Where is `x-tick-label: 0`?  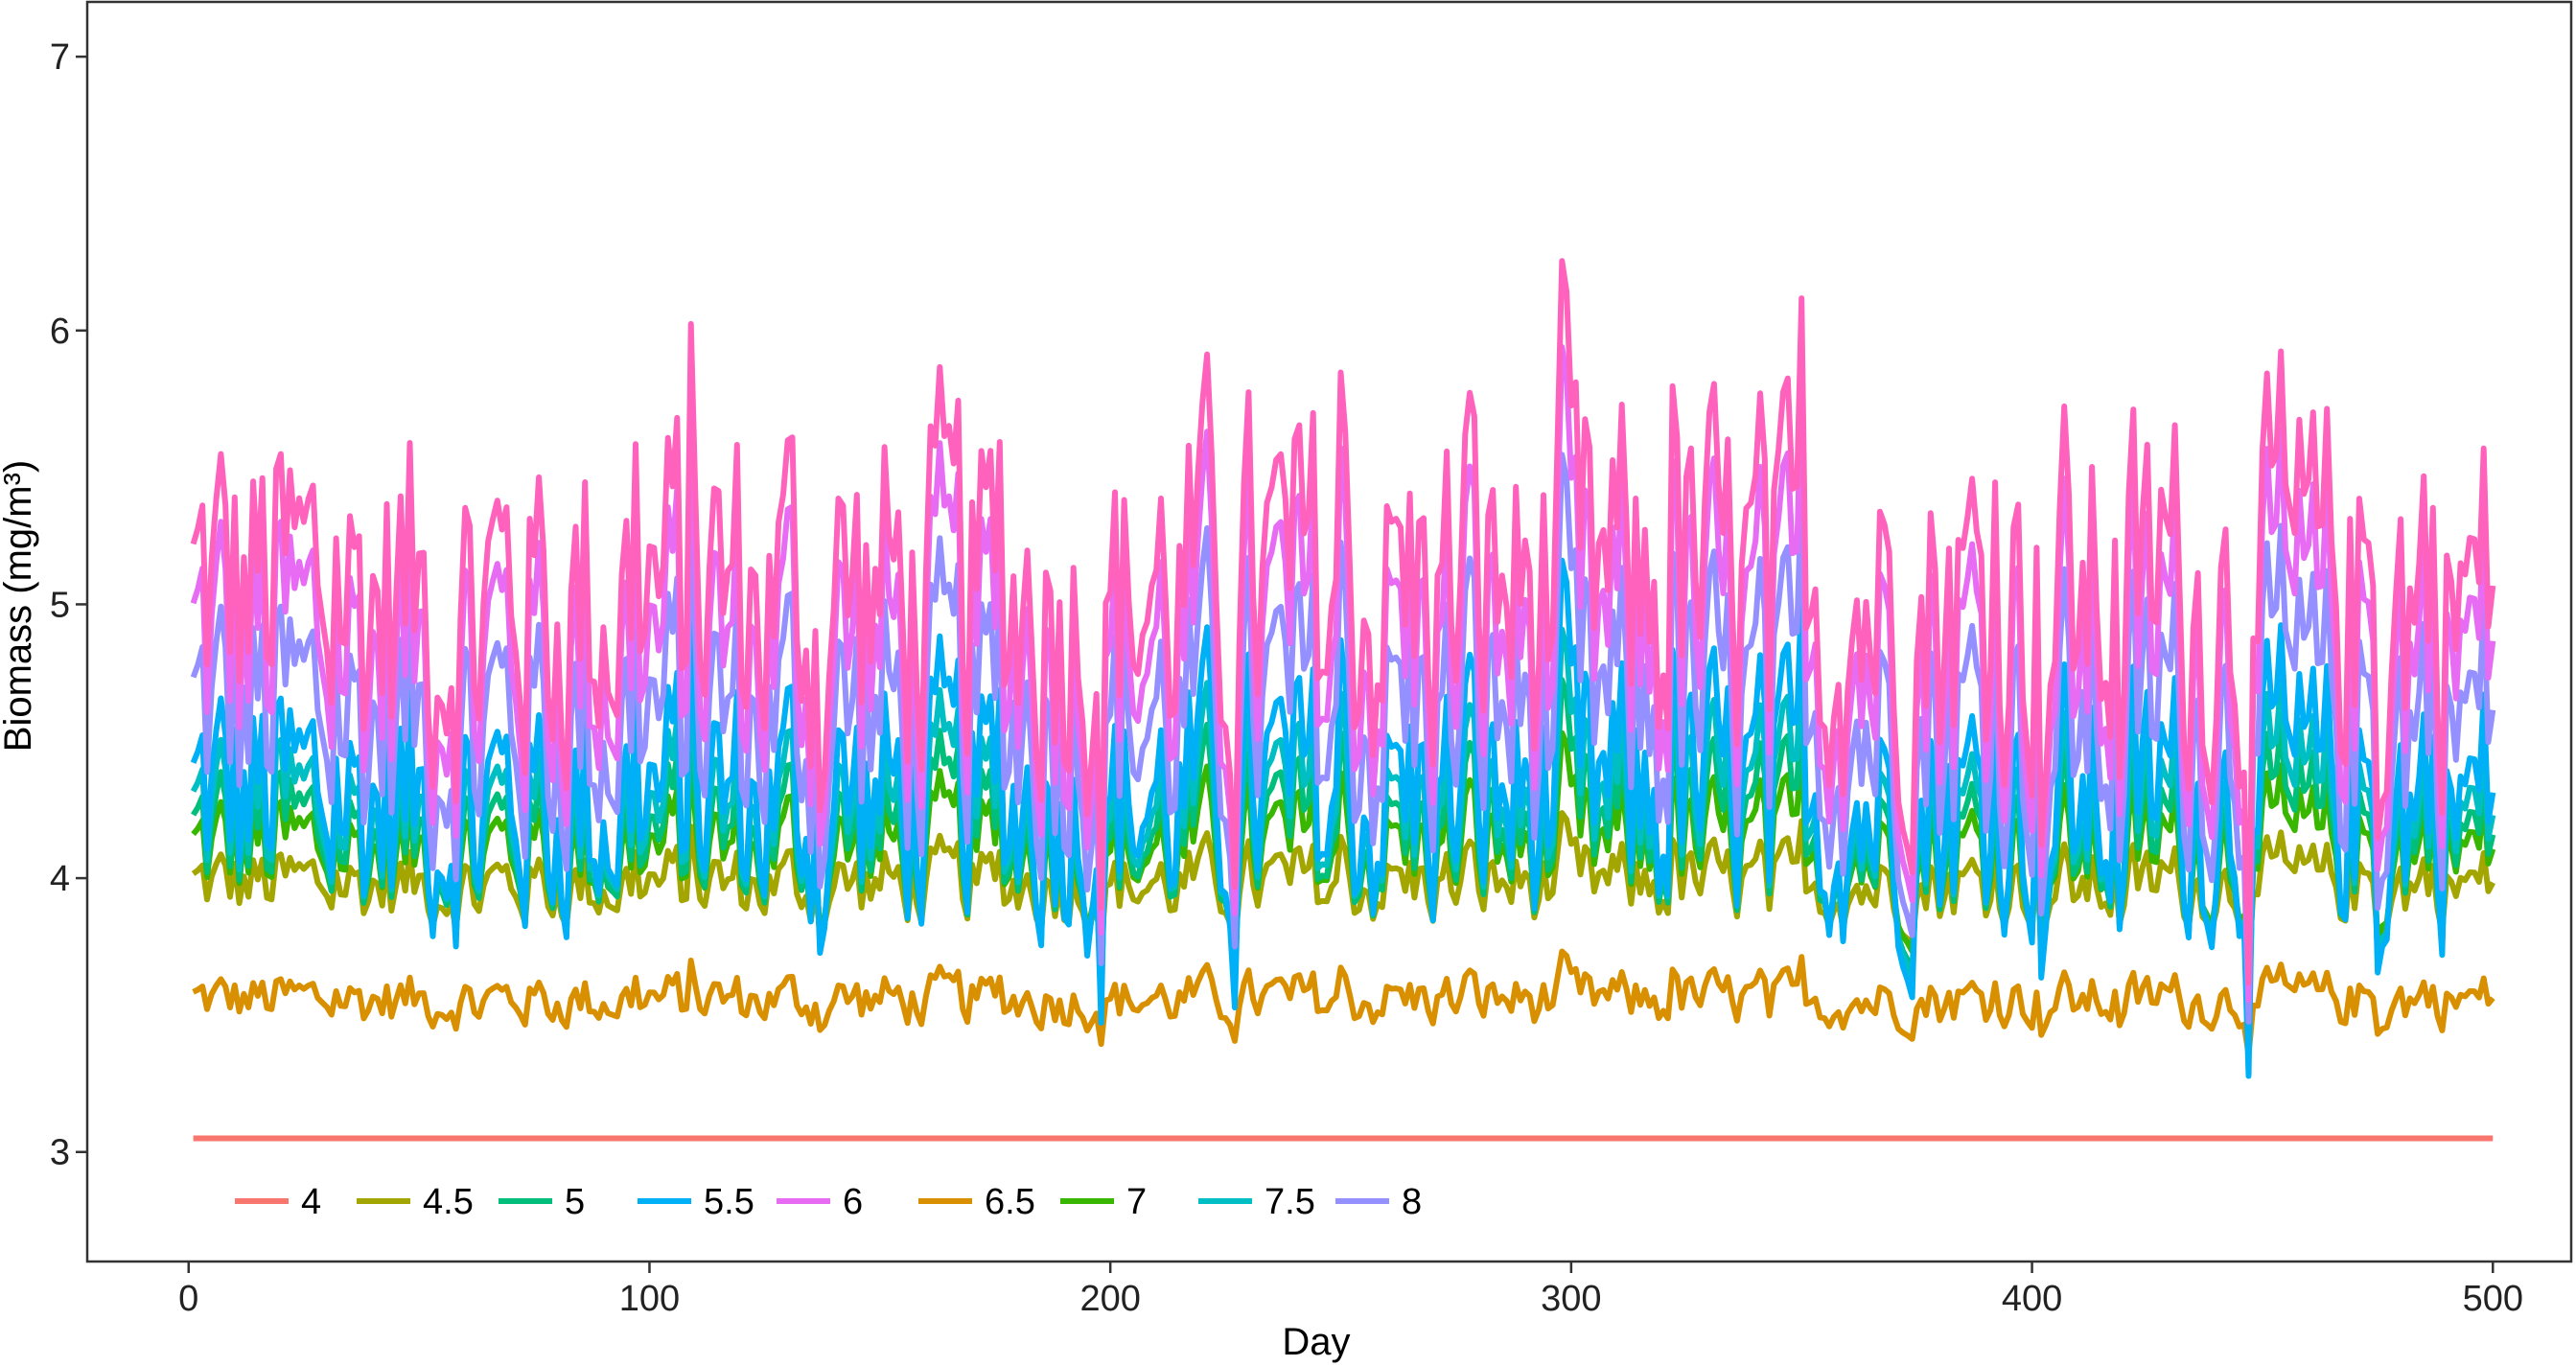
x-tick-label: 0 is located at coordinates (188, 1299).